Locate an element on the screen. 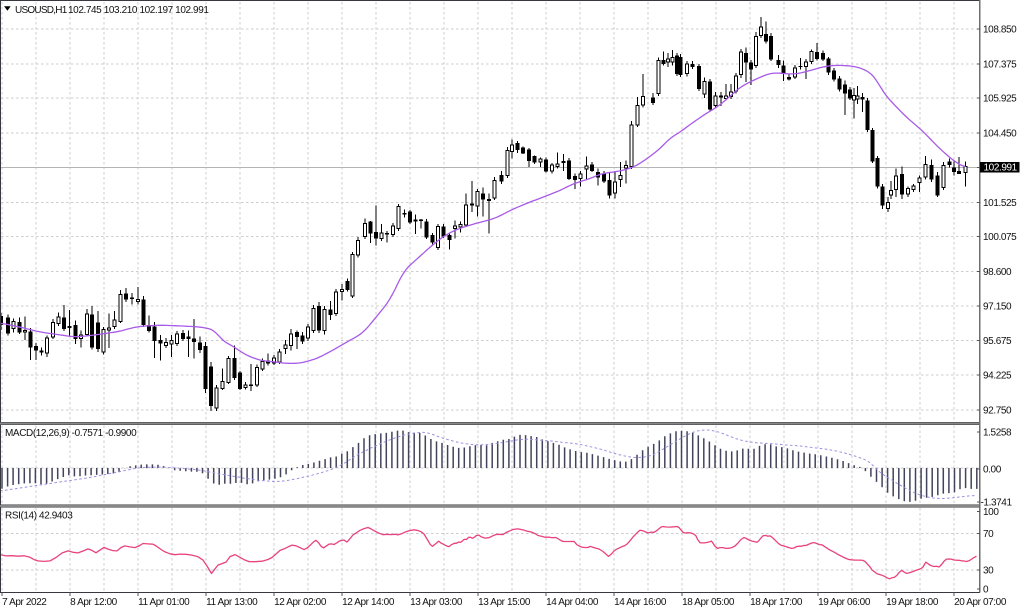  svg-text: 20 Apr 07:00 is located at coordinates (980, 602).